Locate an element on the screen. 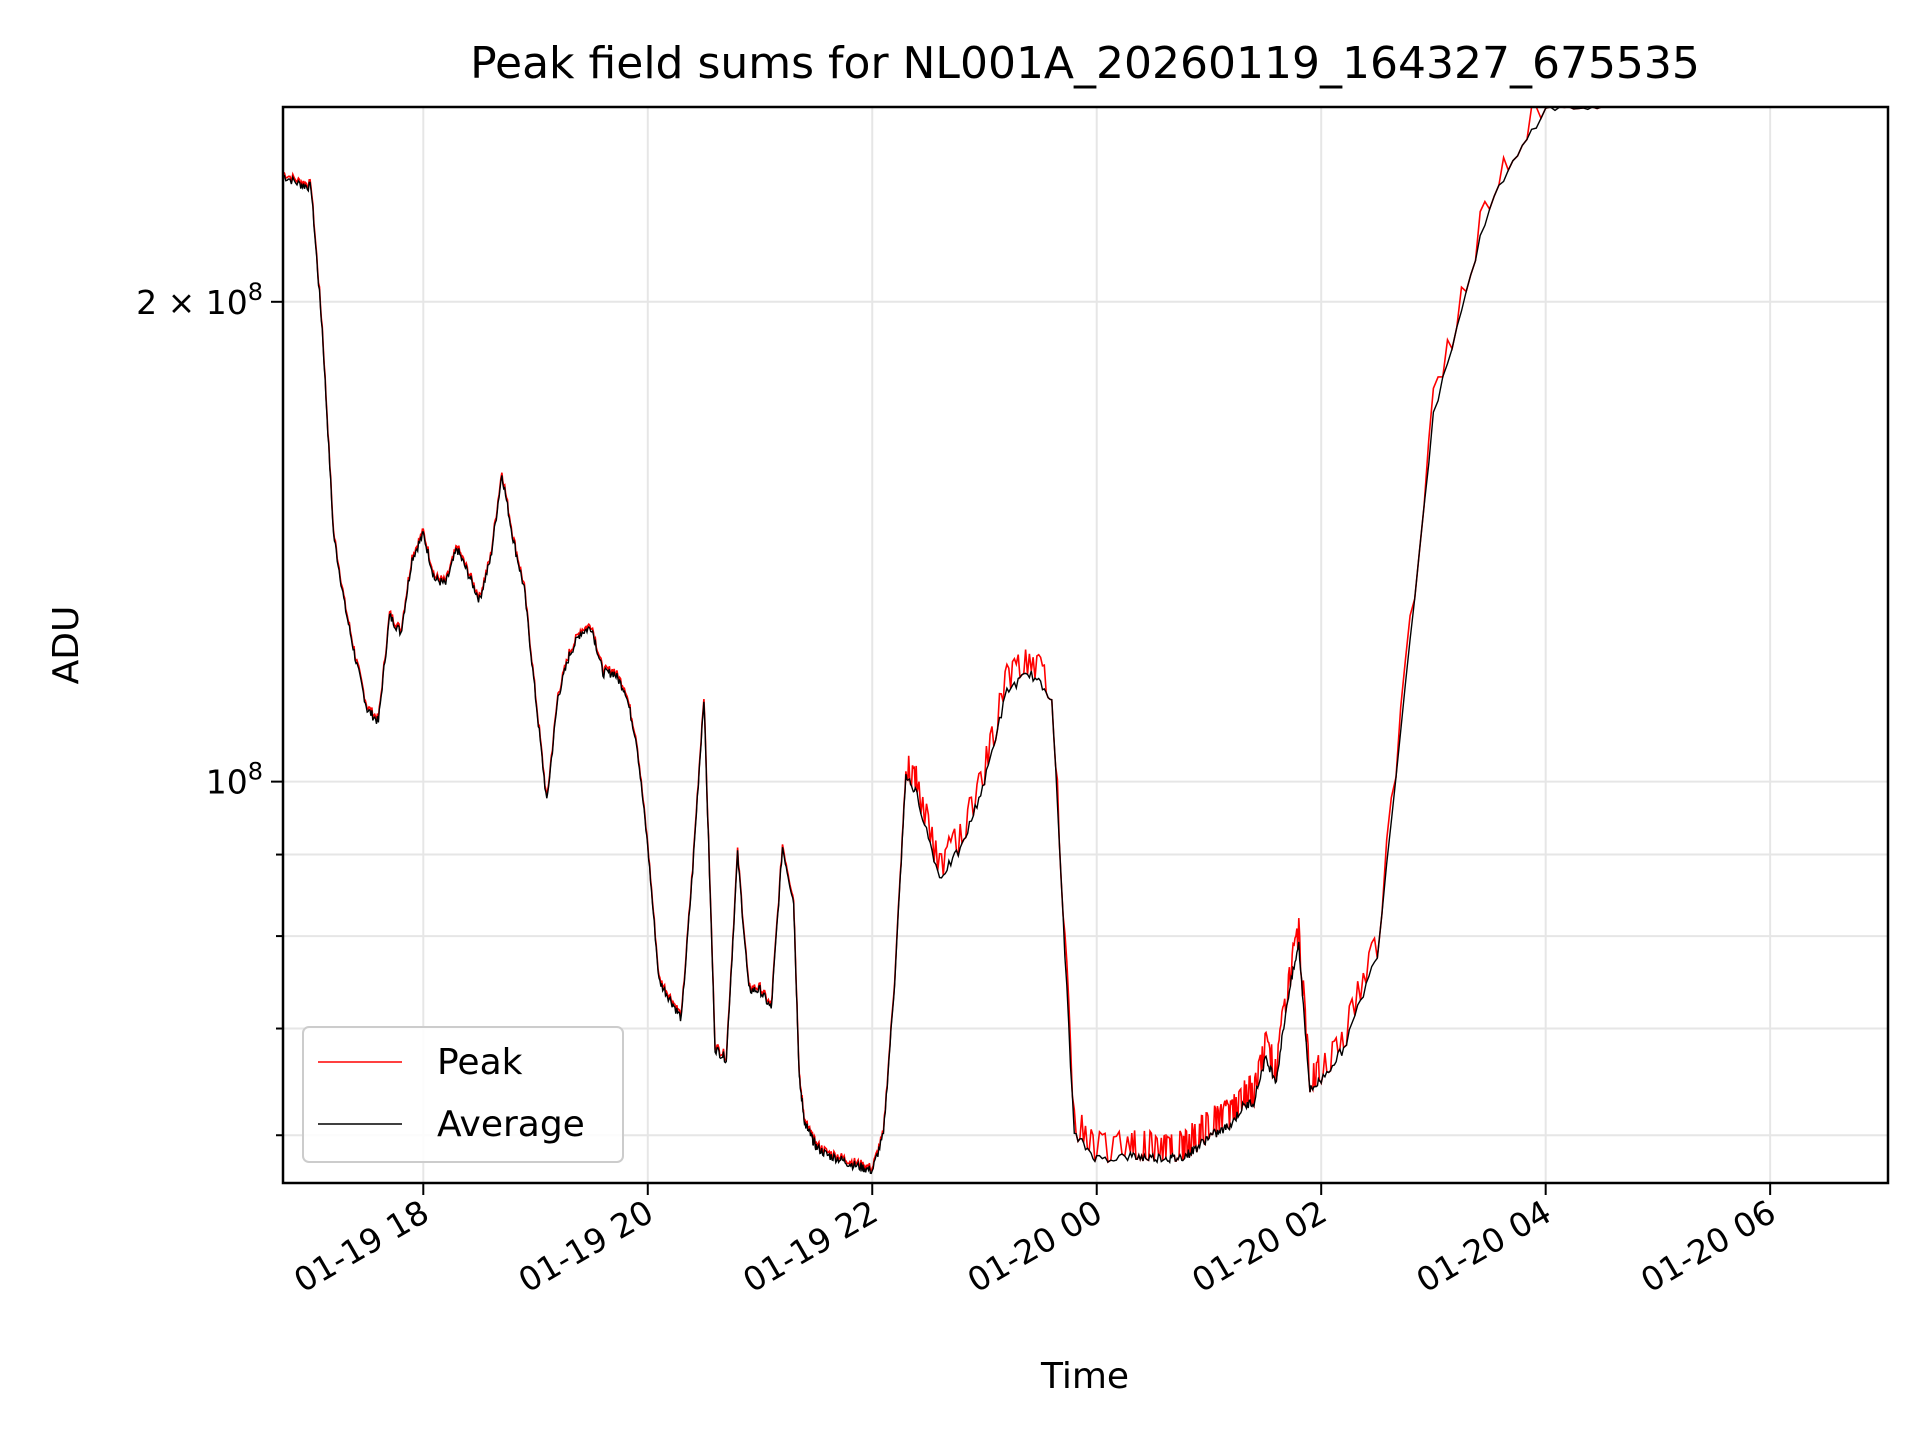 The width and height of the screenshot is (1920, 1440). legend-peak-label: Peak is located at coordinates (480, 1062).